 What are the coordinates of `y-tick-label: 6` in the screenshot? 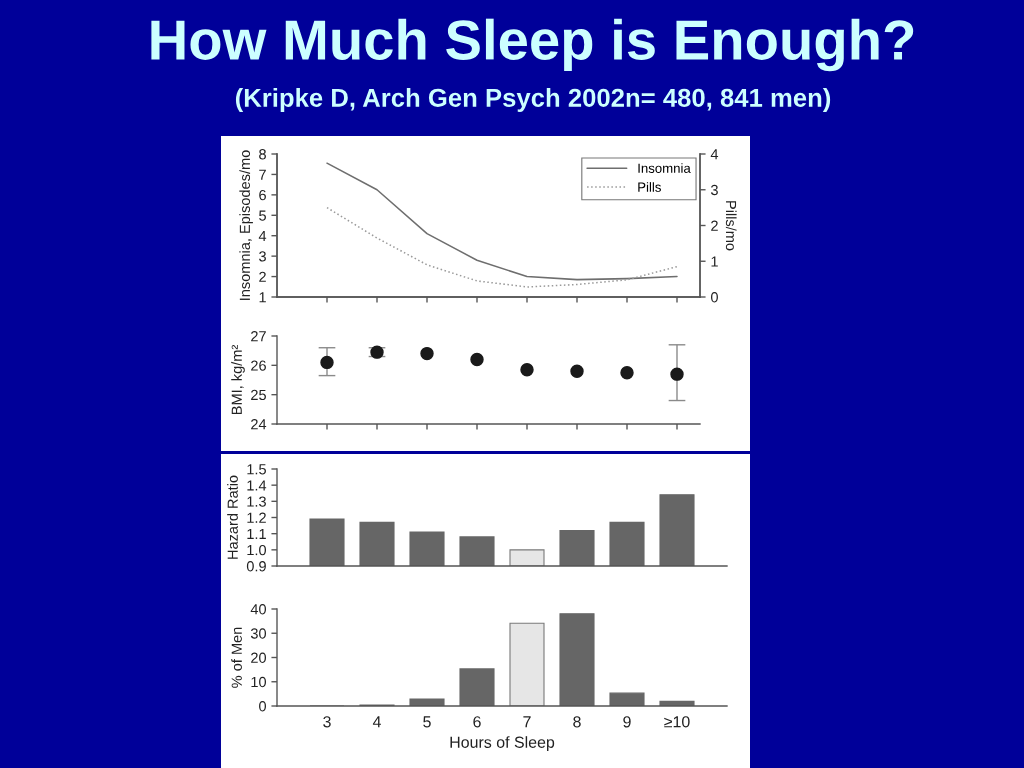 It's located at (262, 195).